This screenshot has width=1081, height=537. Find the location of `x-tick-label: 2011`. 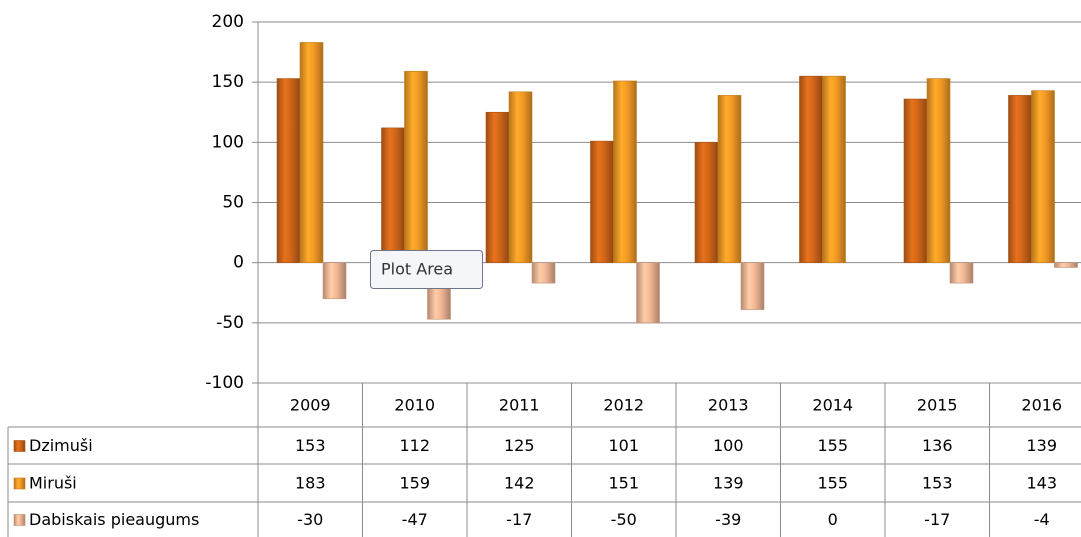

x-tick-label: 2011 is located at coordinates (519, 405).